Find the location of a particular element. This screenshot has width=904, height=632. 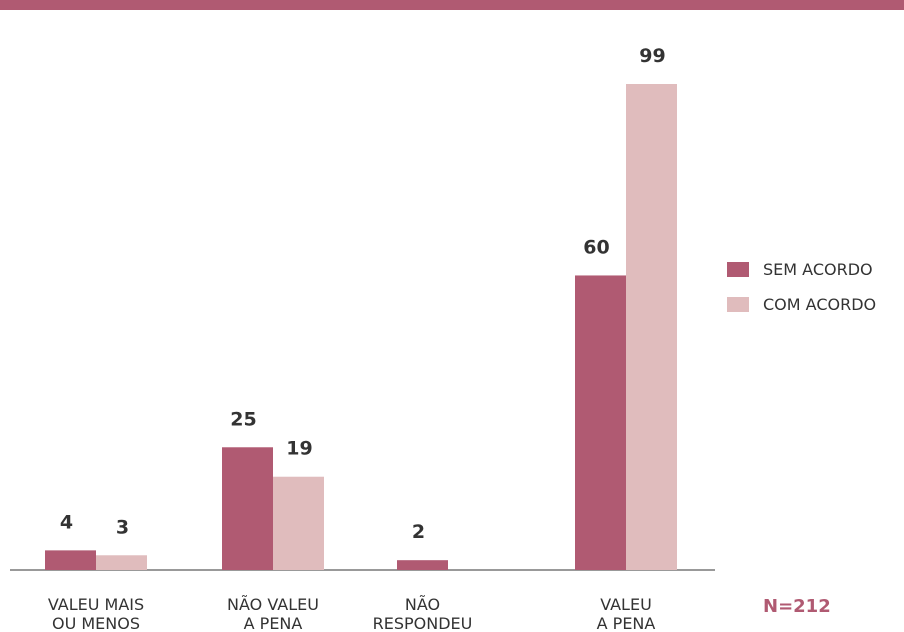

top-band is located at coordinates (452, 5).